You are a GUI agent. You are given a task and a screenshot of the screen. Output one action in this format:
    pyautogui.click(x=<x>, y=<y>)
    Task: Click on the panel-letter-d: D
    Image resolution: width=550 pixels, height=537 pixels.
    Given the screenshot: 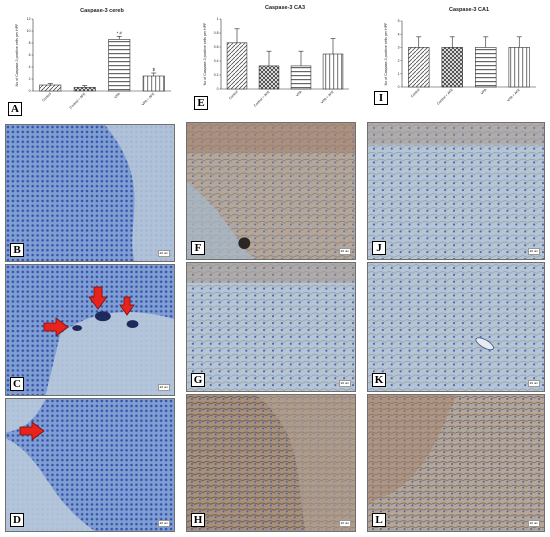 What is the action you would take?
    pyautogui.click(x=17, y=520)
    